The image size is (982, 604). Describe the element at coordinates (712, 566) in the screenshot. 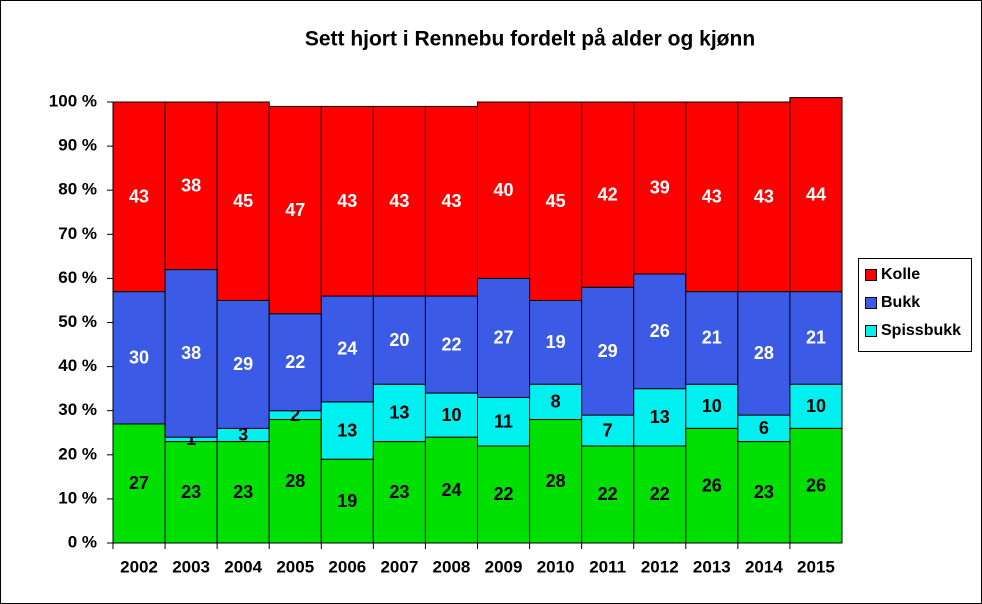

I see `x-tick-label: 2013` at that location.